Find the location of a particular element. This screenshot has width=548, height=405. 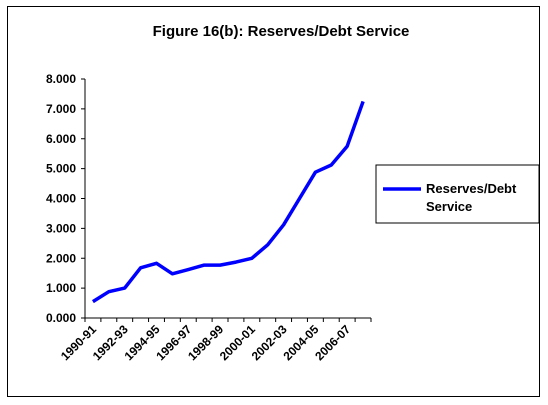

y-tick-label: 0.000 is located at coordinates (61, 318).